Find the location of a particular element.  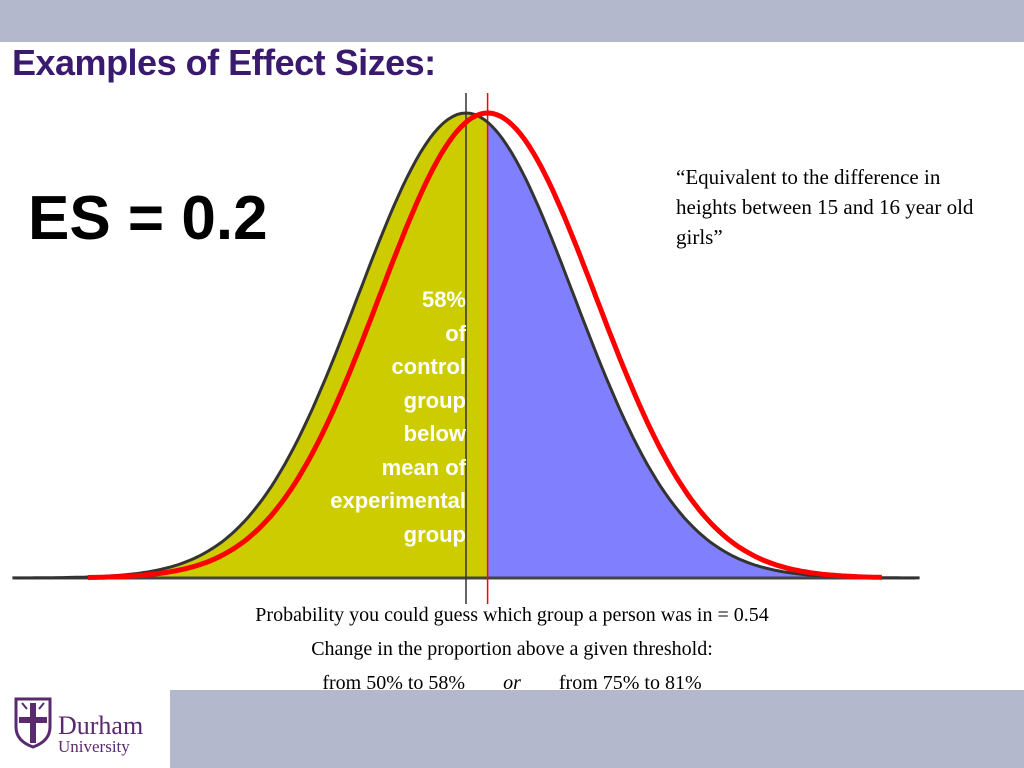

slide-title: Examples of Effect Sizes: is located at coordinates (224, 62).